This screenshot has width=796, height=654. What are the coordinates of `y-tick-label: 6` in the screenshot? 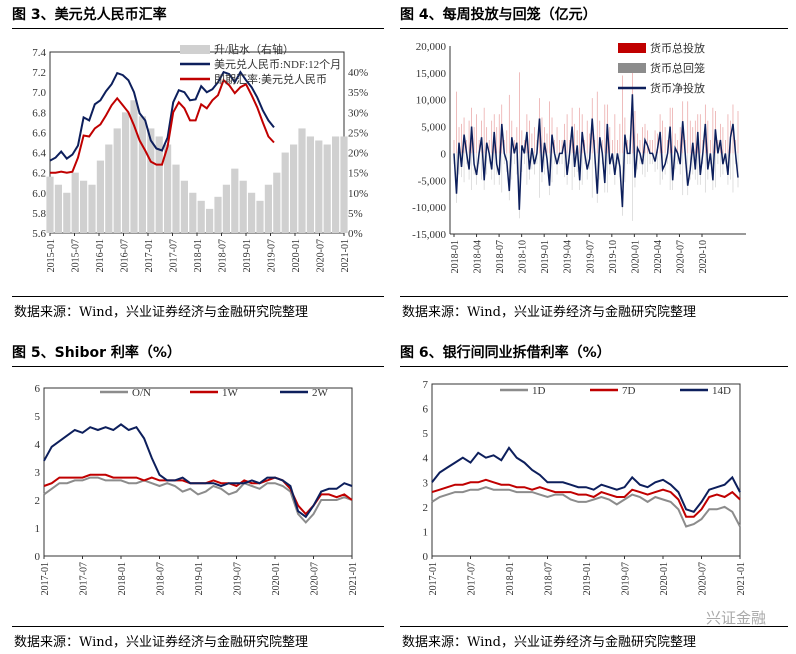 It's located at (426, 410).